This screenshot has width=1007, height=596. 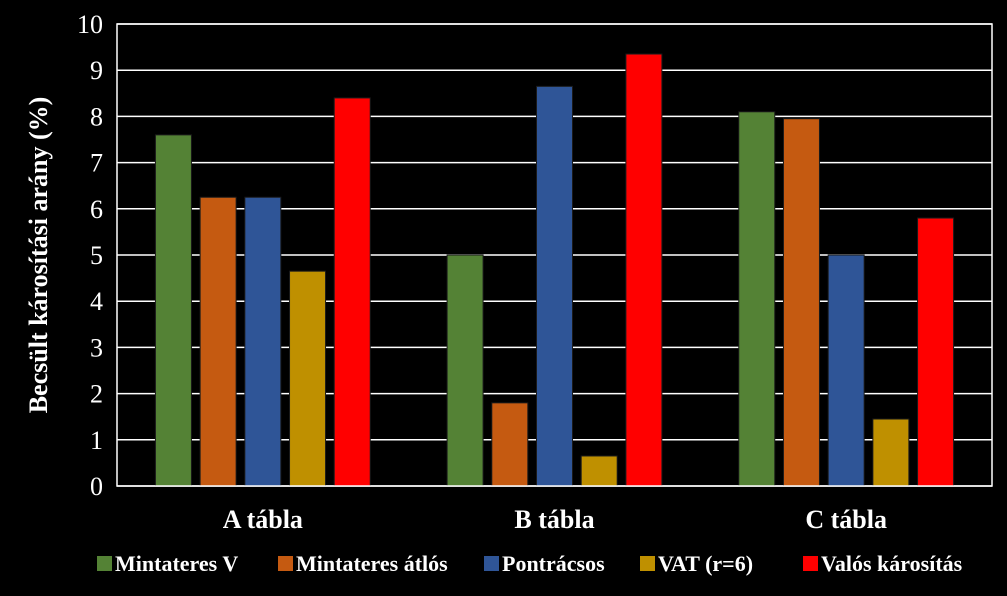 I want to click on y-tick-label: 9, so click(x=96, y=70).